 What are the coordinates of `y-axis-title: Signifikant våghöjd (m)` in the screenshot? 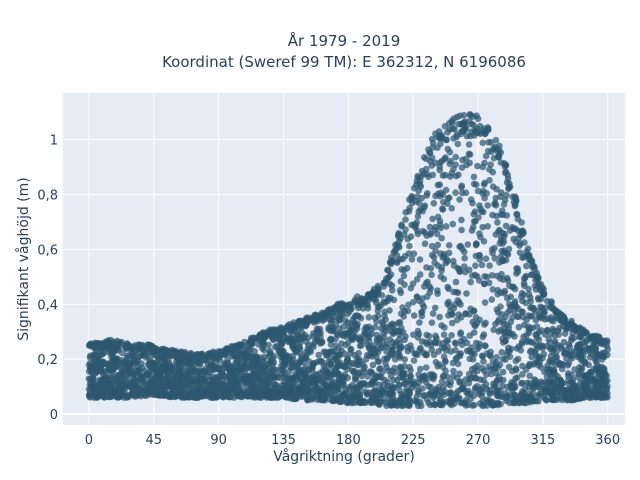 It's located at (23, 258).